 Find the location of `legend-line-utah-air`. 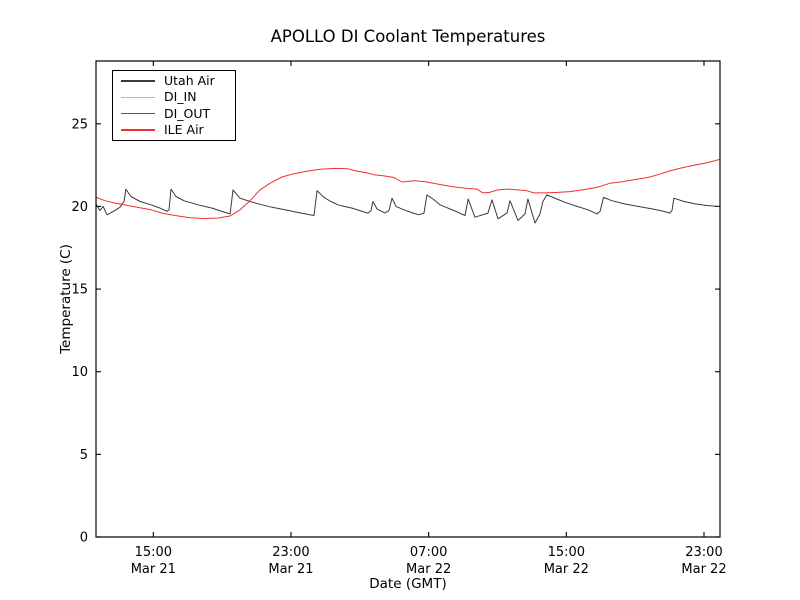

legend-line-utah-air is located at coordinates (138, 81).